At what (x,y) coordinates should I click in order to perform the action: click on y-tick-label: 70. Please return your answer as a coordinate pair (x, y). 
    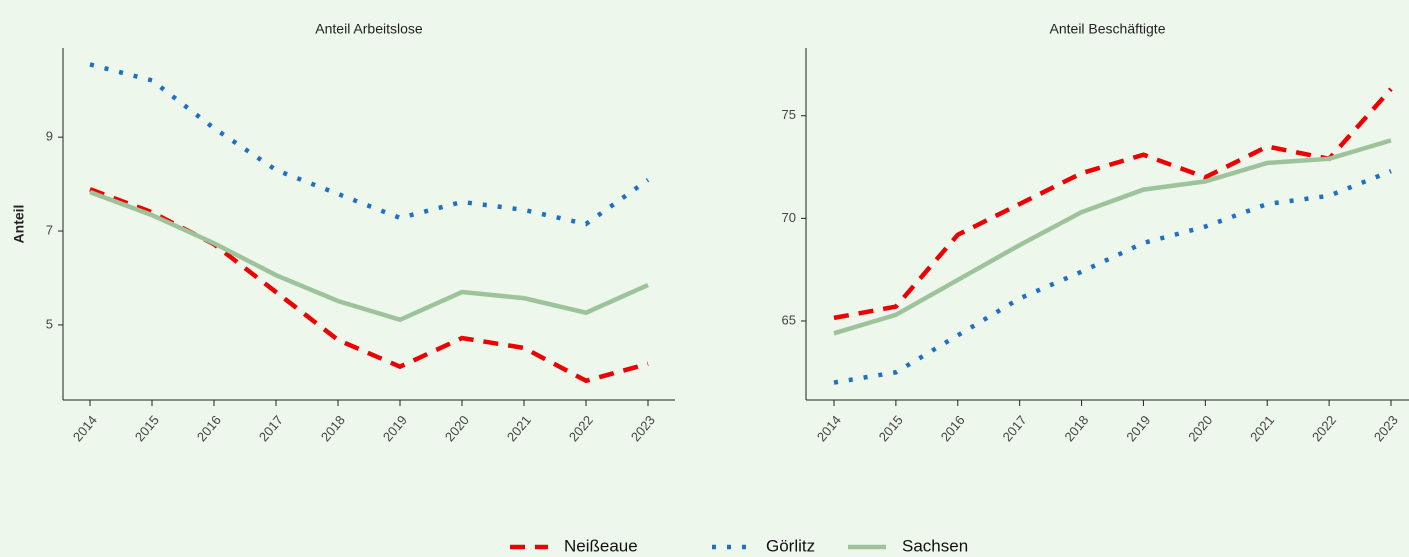
    Looking at the image, I should click on (789, 217).